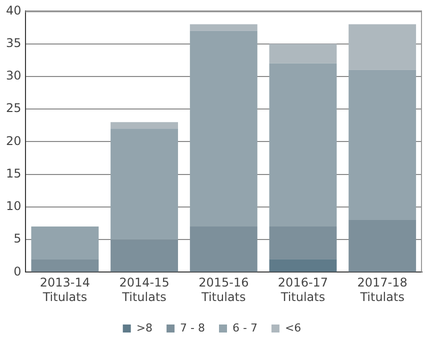 The height and width of the screenshot is (348, 430). What do you see at coordinates (18, 239) in the screenshot?
I see `y-tick-label: 5` at bounding box center [18, 239].